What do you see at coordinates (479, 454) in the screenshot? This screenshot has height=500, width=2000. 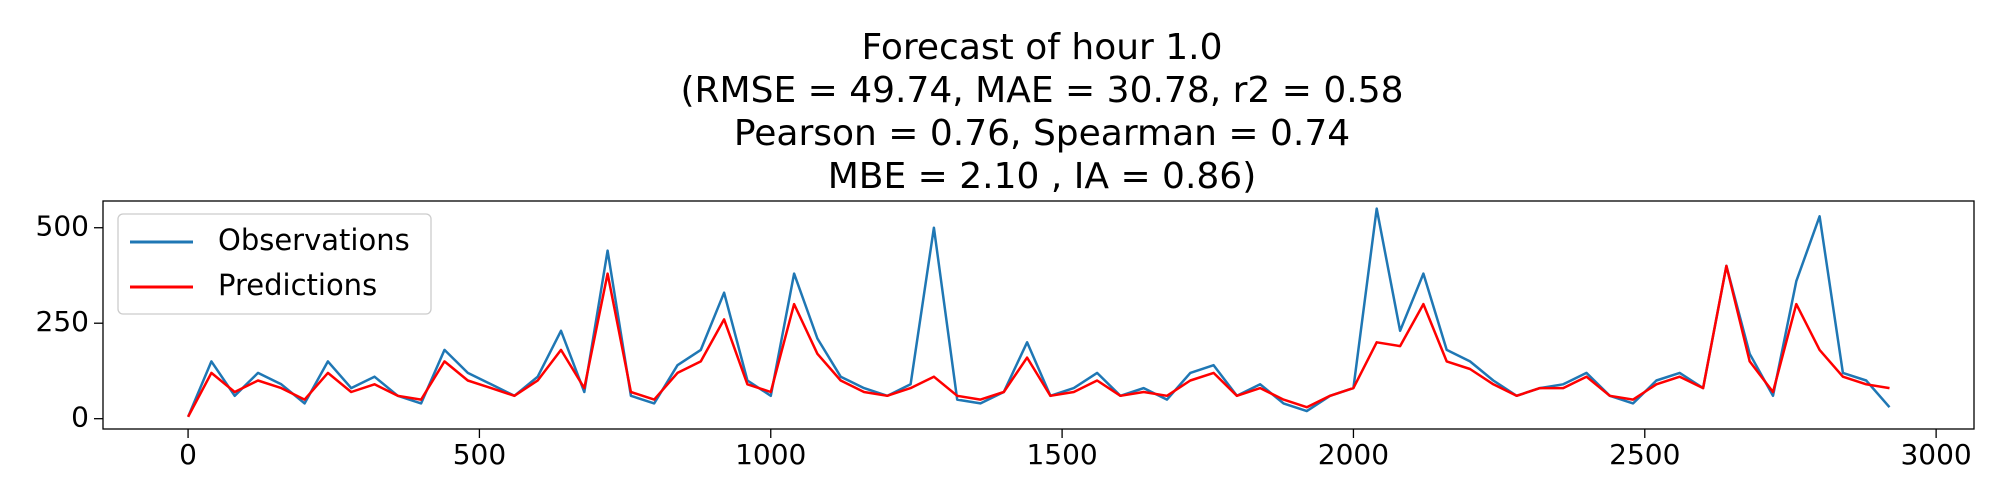 I see `x-tick-label: 500` at bounding box center [479, 454].